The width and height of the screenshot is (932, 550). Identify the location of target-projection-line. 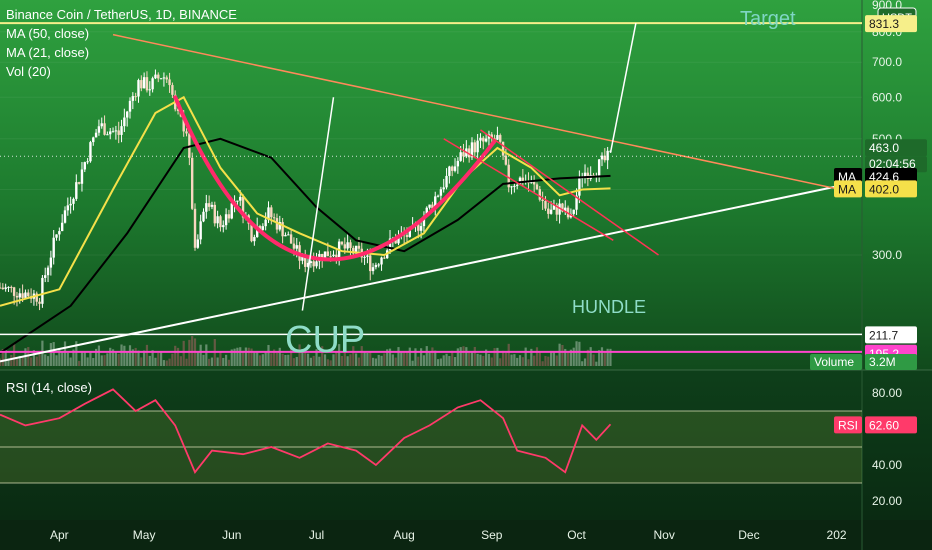
(623, 87).